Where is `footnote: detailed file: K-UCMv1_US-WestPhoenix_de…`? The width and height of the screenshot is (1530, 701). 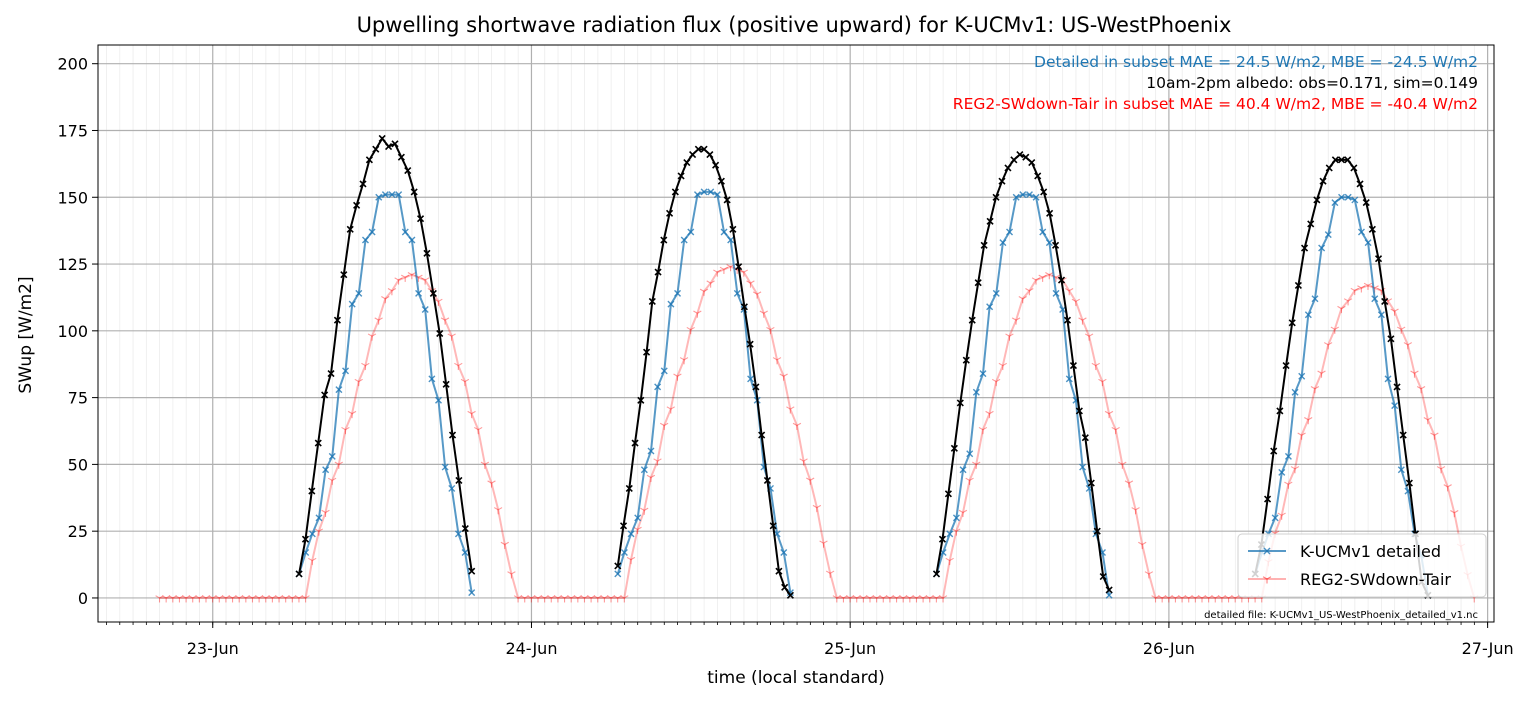 footnote: detailed file: K-UCMv1_US-WestPhoenix_de… is located at coordinates (1341, 615).